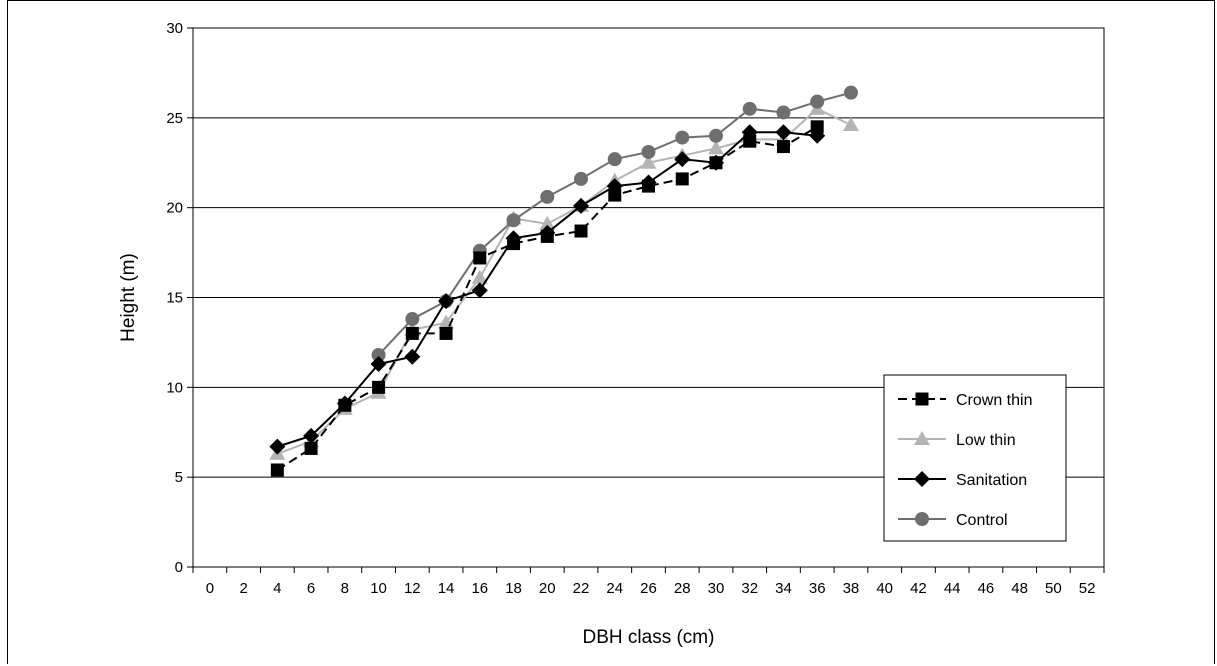 The image size is (1217, 666). What do you see at coordinates (716, 588) in the screenshot?
I see `x-tick-label: 30` at bounding box center [716, 588].